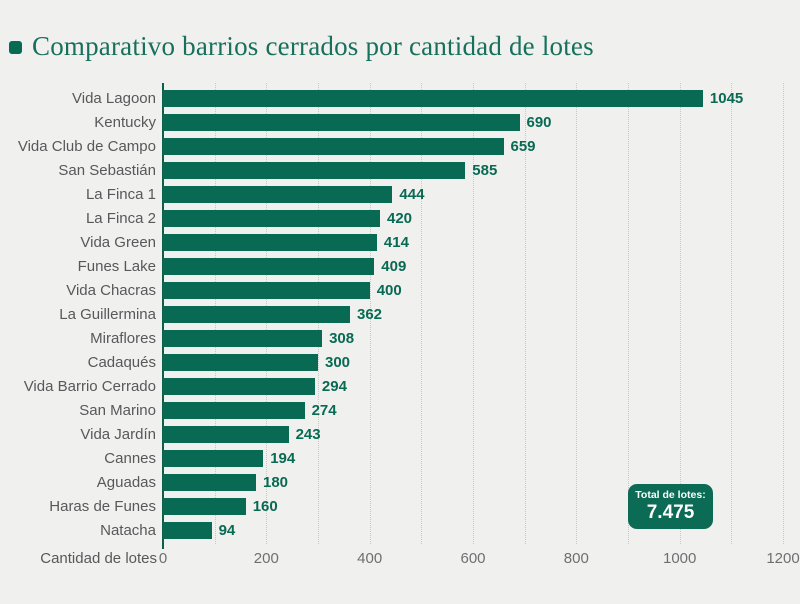 The image size is (800, 604). What do you see at coordinates (118, 434) in the screenshot?
I see `category-label: Vida Jardín` at bounding box center [118, 434].